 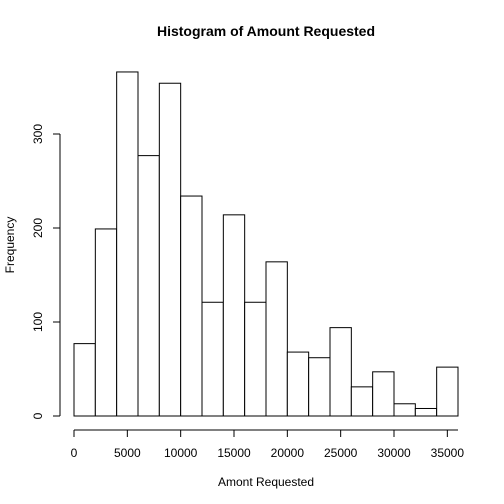 I want to click on x-tick-label: 5000, so click(x=127, y=453).